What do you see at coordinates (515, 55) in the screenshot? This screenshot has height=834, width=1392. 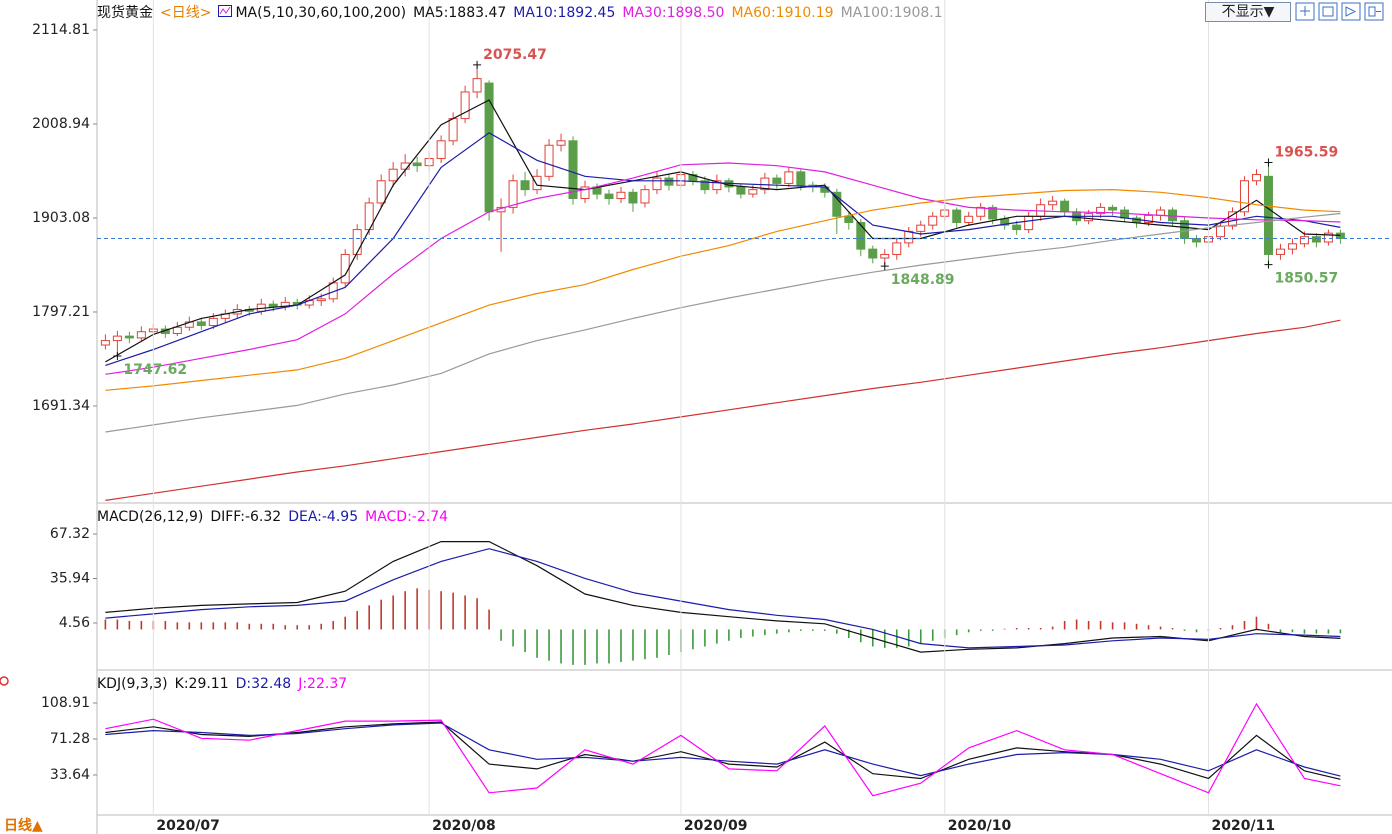 I see `extreme-label: 2075.47` at bounding box center [515, 55].